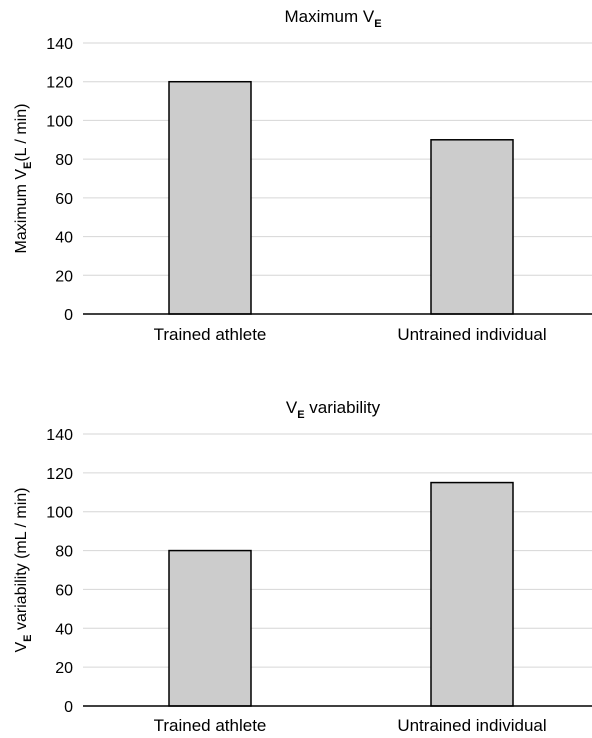 The image size is (592, 738). What do you see at coordinates (23, 179) in the screenshot?
I see `y-axis-label: Maximum VE(L / min)` at bounding box center [23, 179].